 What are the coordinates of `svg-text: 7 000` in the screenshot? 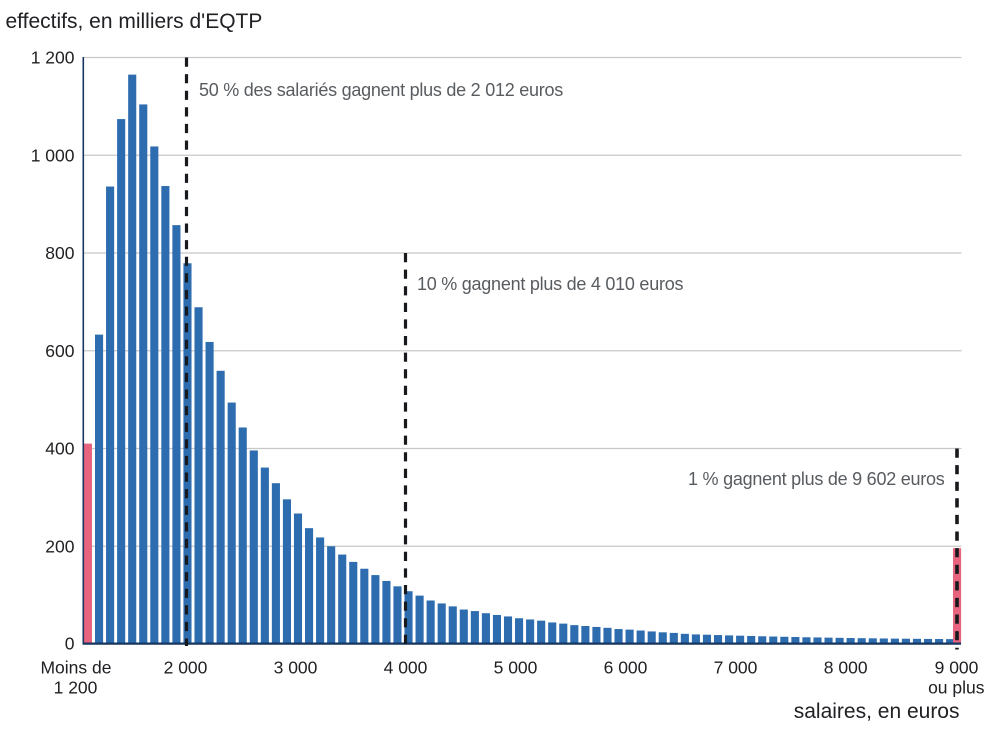 It's located at (736, 667).